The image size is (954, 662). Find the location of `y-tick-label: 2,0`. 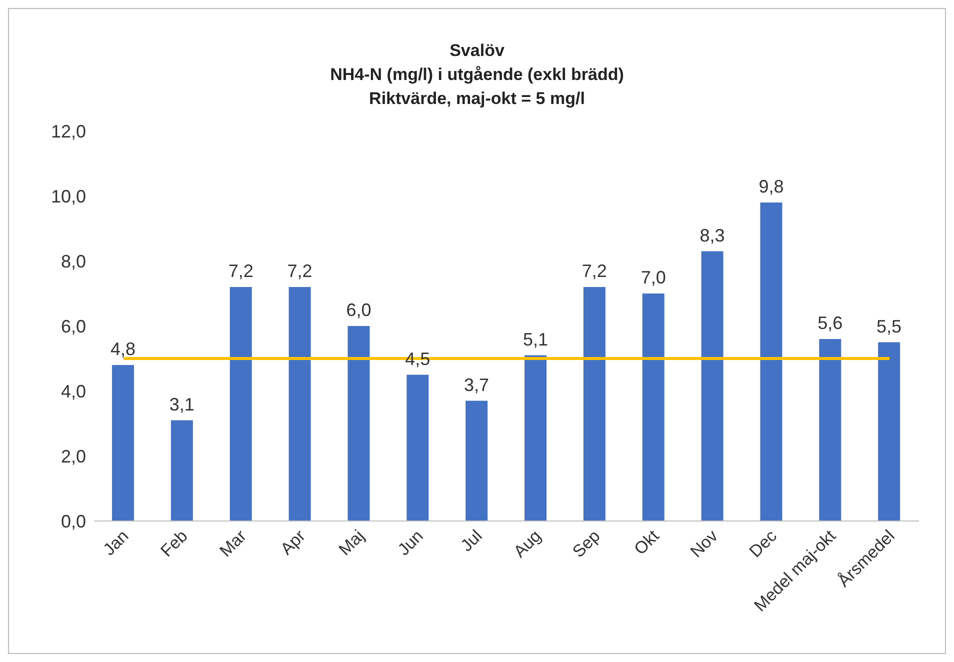

y-tick-label: 2,0 is located at coordinates (73, 456).